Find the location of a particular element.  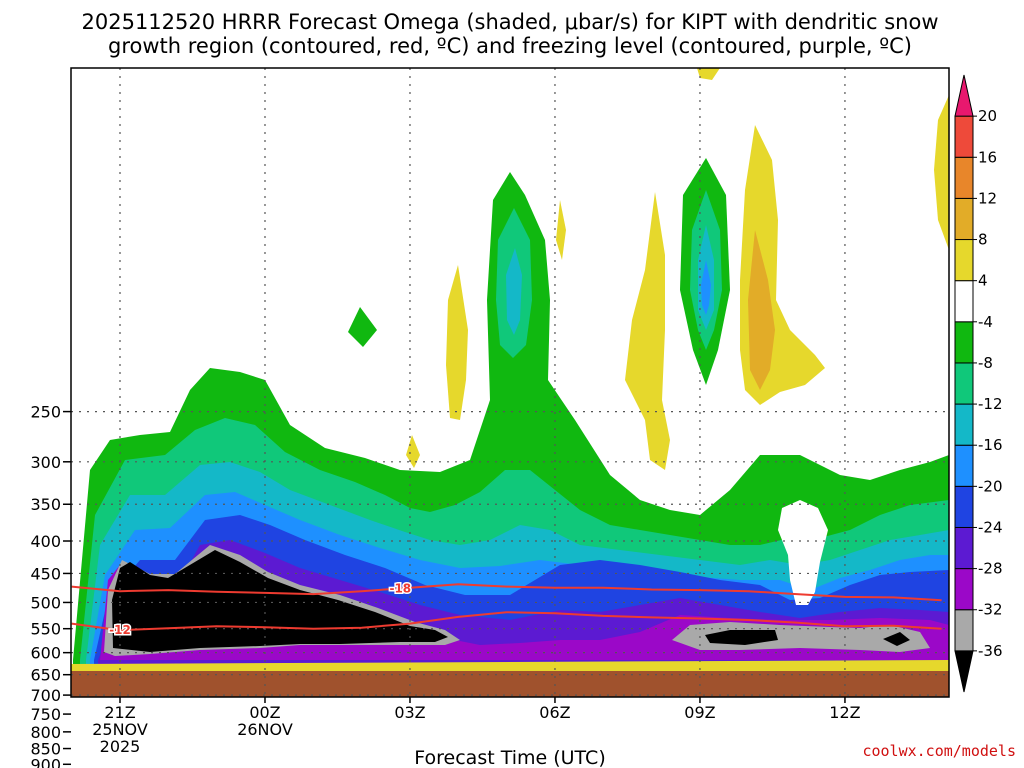

colorbar-label--32: -32 is located at coordinates (990, 610).